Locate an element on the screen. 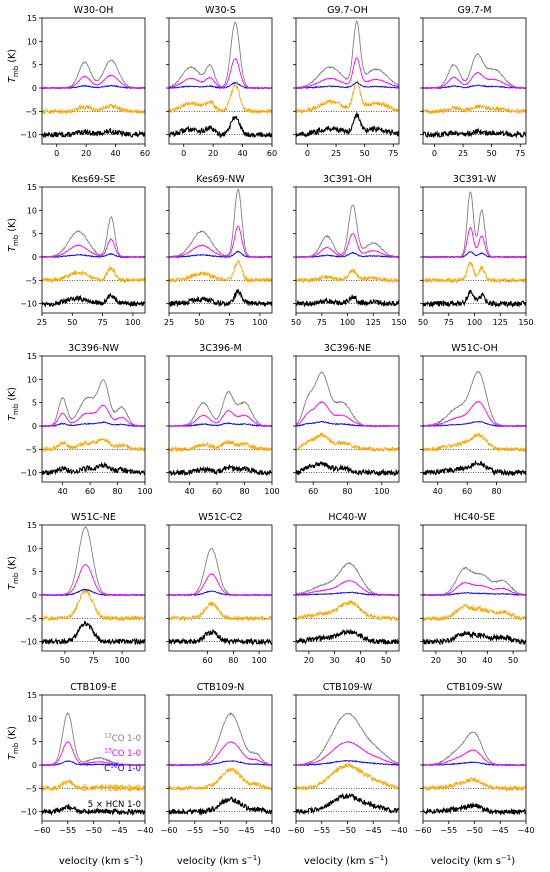 This screenshot has width=550, height=872. panel: Kes69-NW 25 50 75 100 is located at coordinates (218, 250).